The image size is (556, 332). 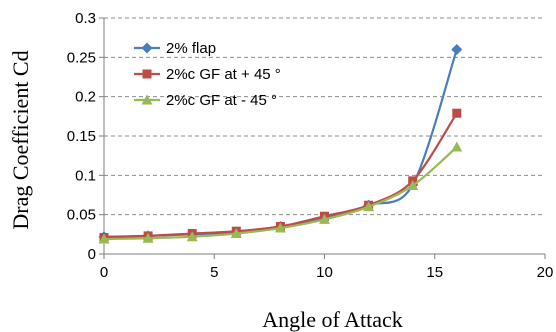 What do you see at coordinates (191, 48) in the screenshot?
I see `legend-label: 2% flap` at bounding box center [191, 48].